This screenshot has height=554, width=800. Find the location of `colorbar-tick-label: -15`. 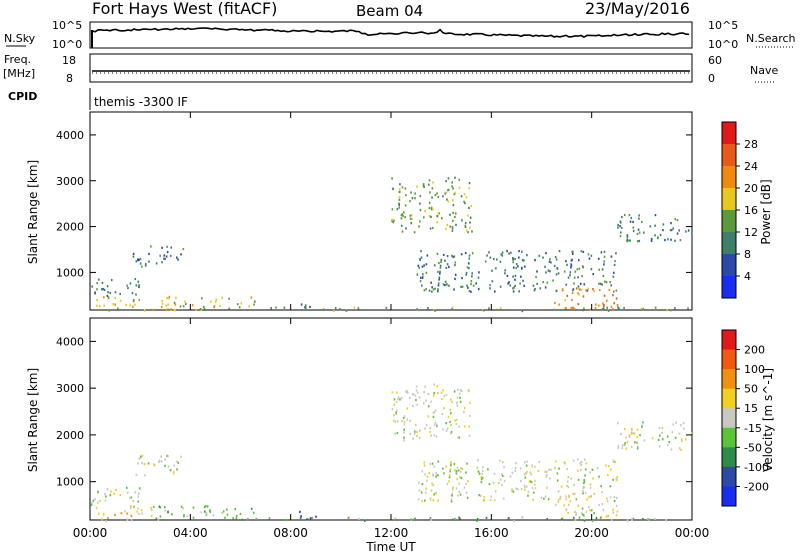

colorbar-tick-label: -15 is located at coordinates (753, 428).